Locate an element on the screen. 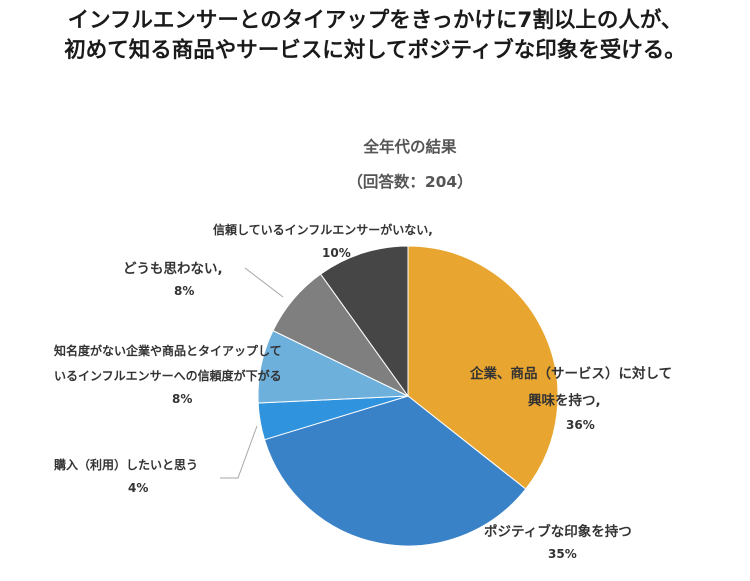  chart-subtitle: （回答数：204） is located at coordinates (410, 182).